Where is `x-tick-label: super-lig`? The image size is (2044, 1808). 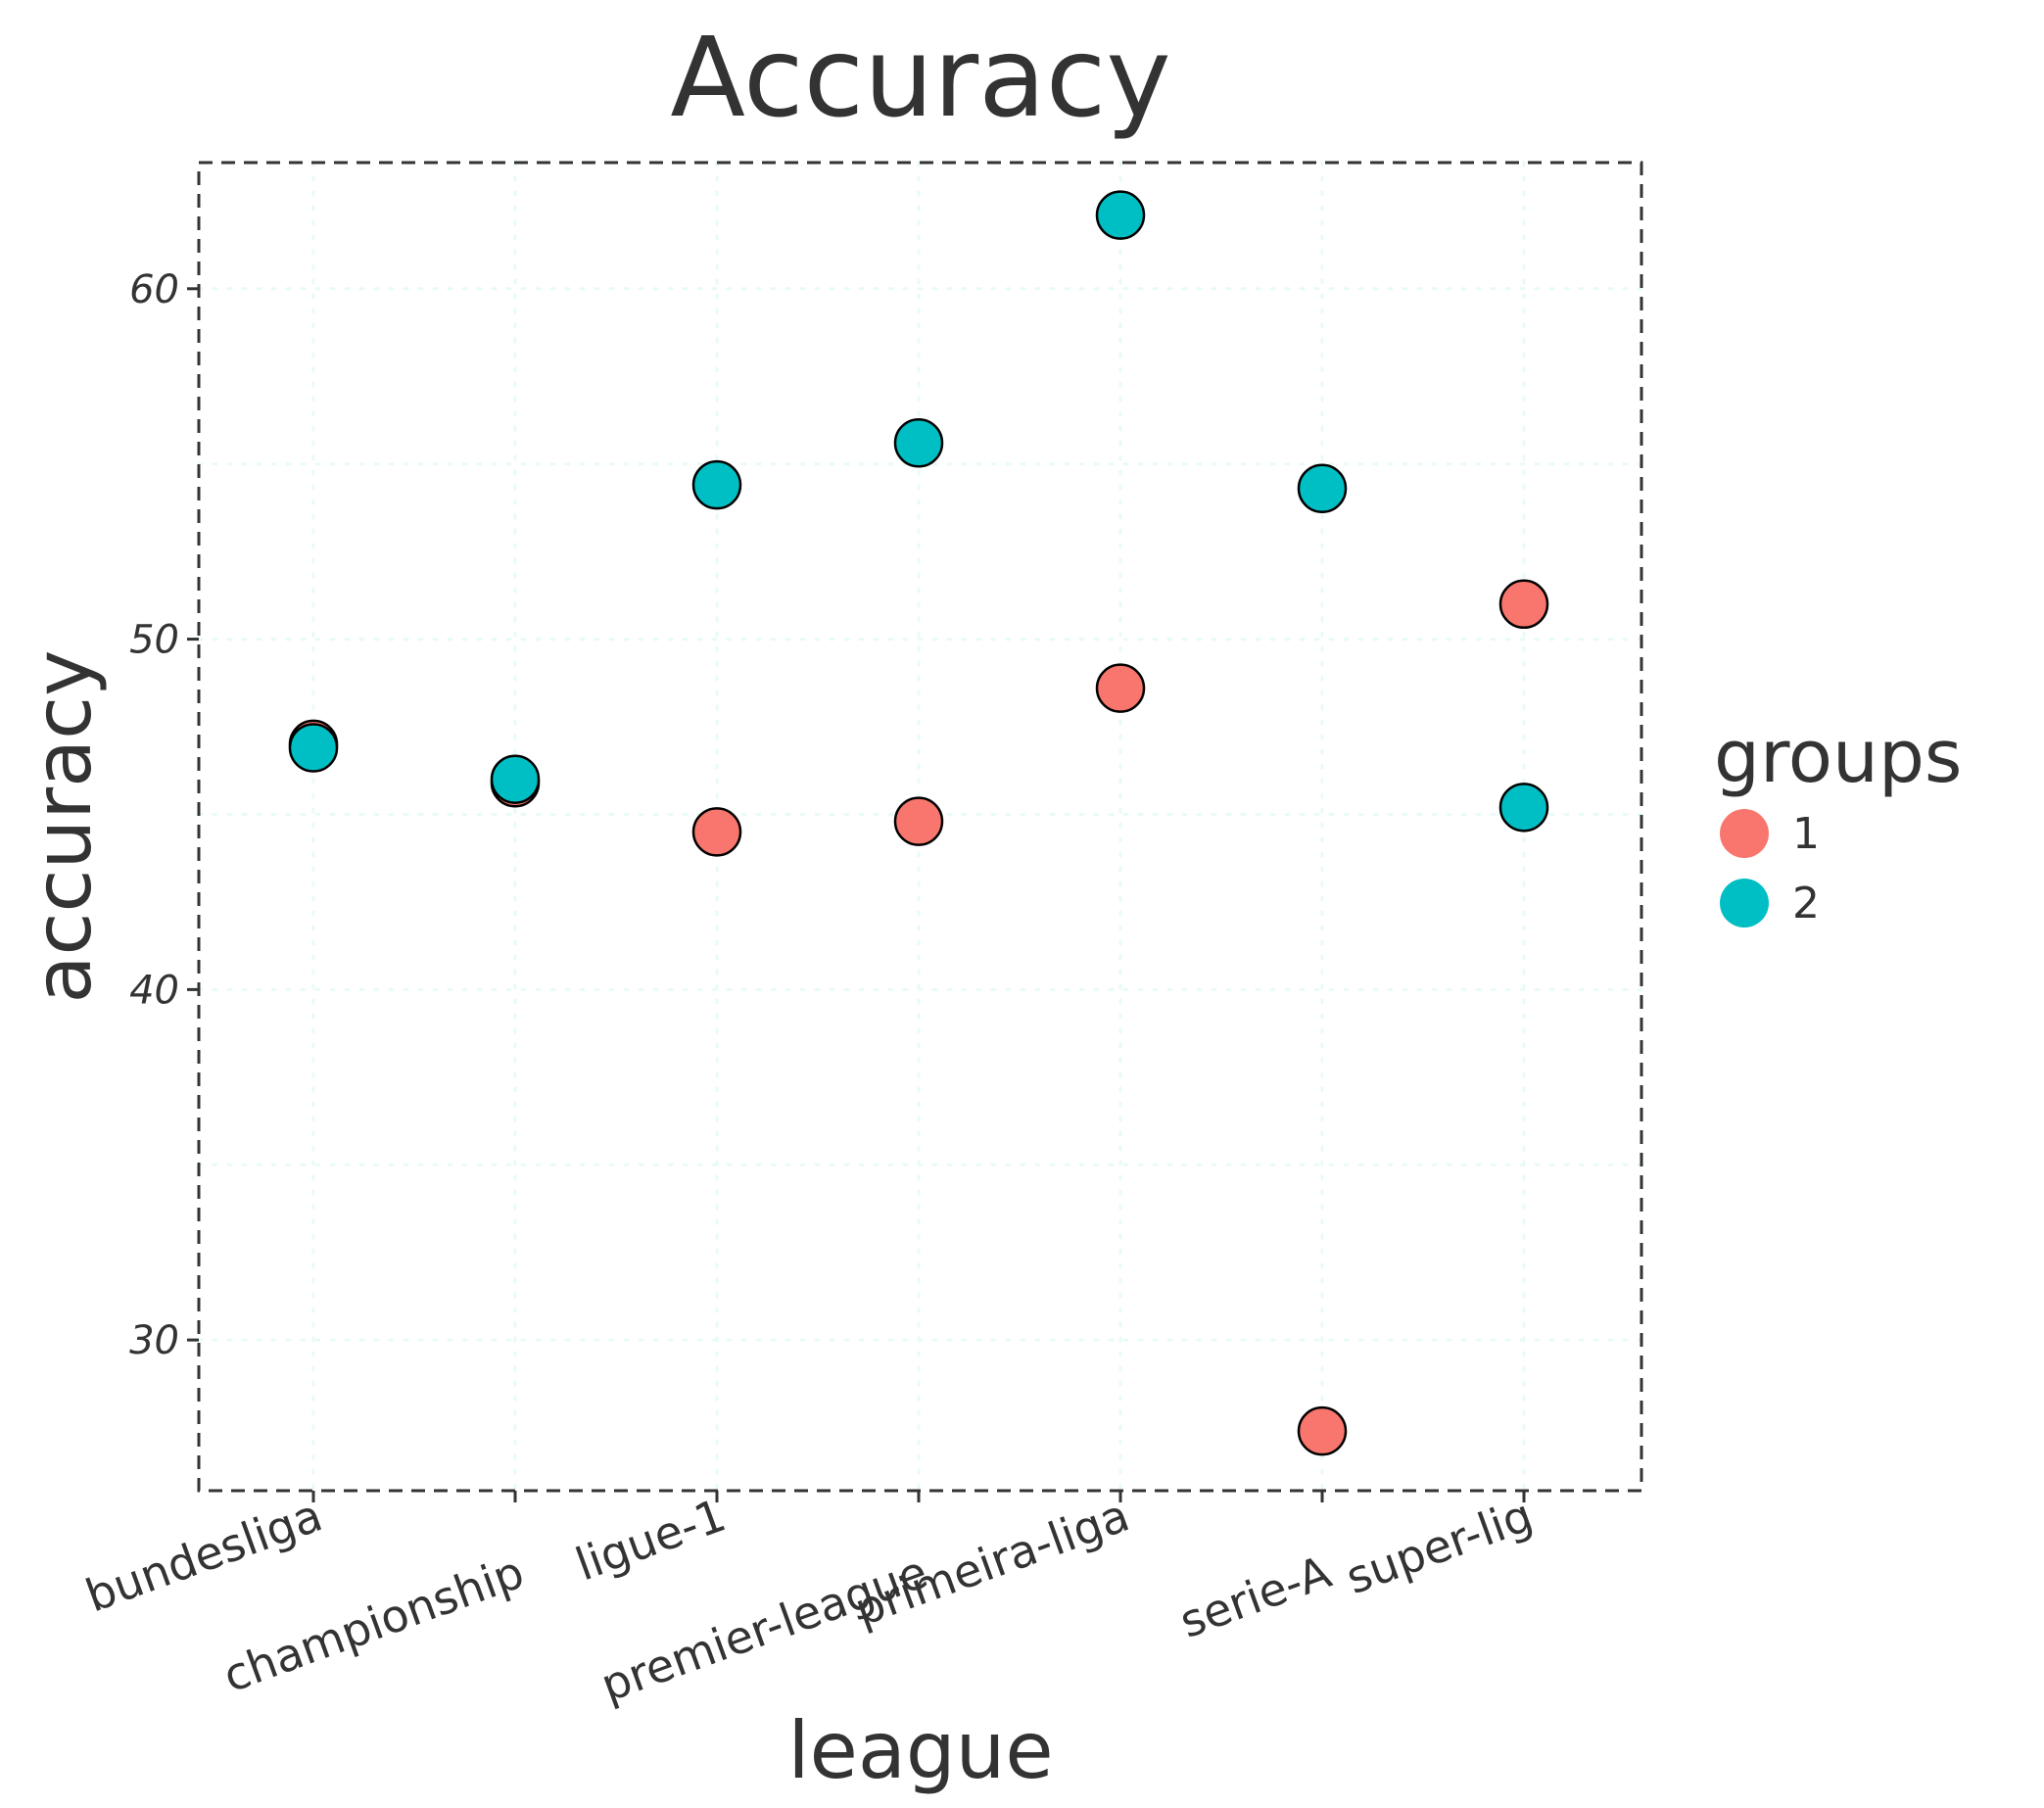 x-tick-label: super-lig is located at coordinates (1439, 1546).